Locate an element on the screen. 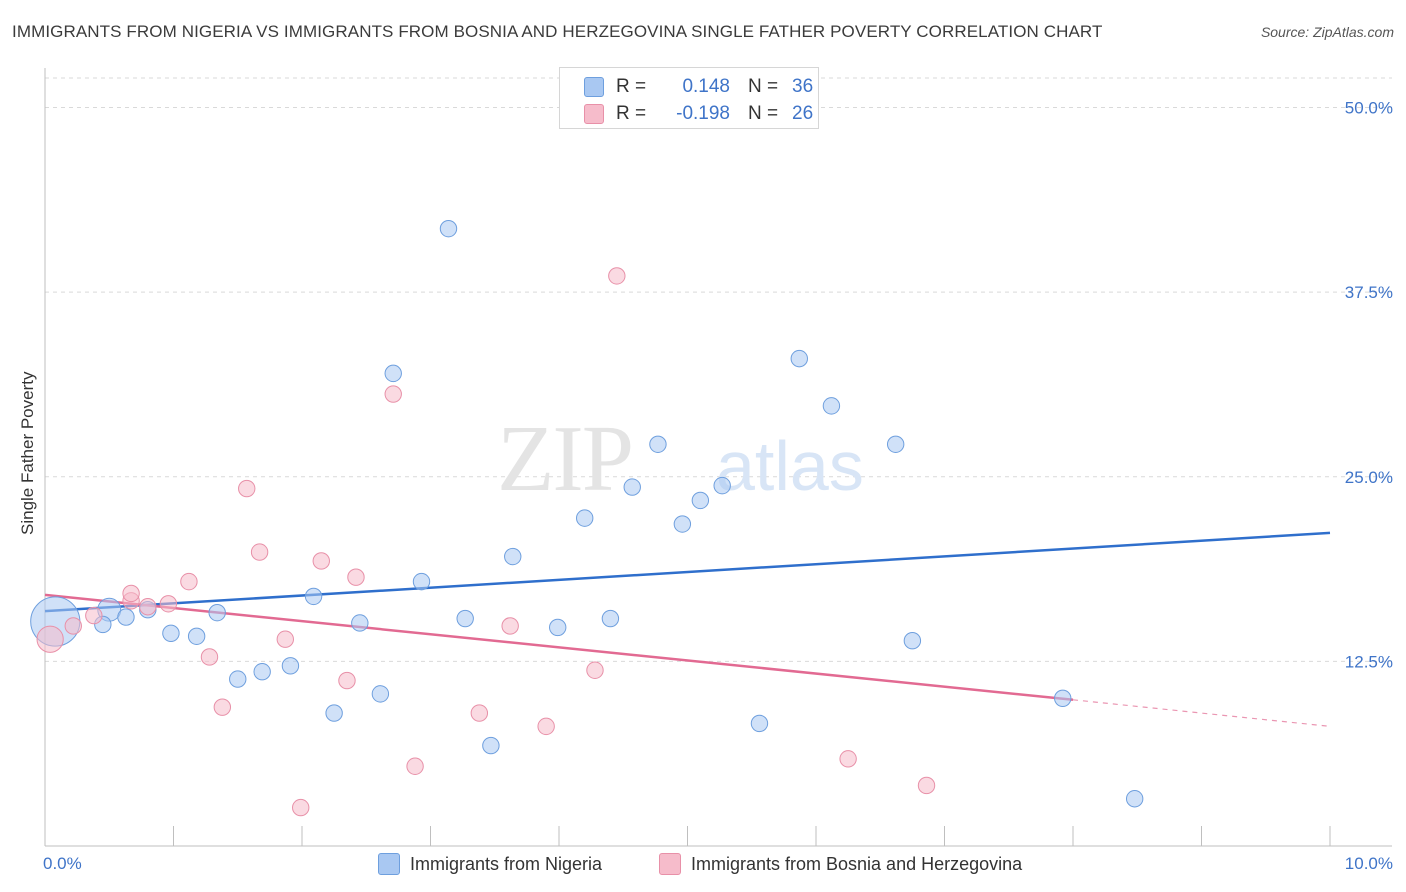  legend-item-nigeria: Immigrants from Nigeria is located at coordinates (490, 864).